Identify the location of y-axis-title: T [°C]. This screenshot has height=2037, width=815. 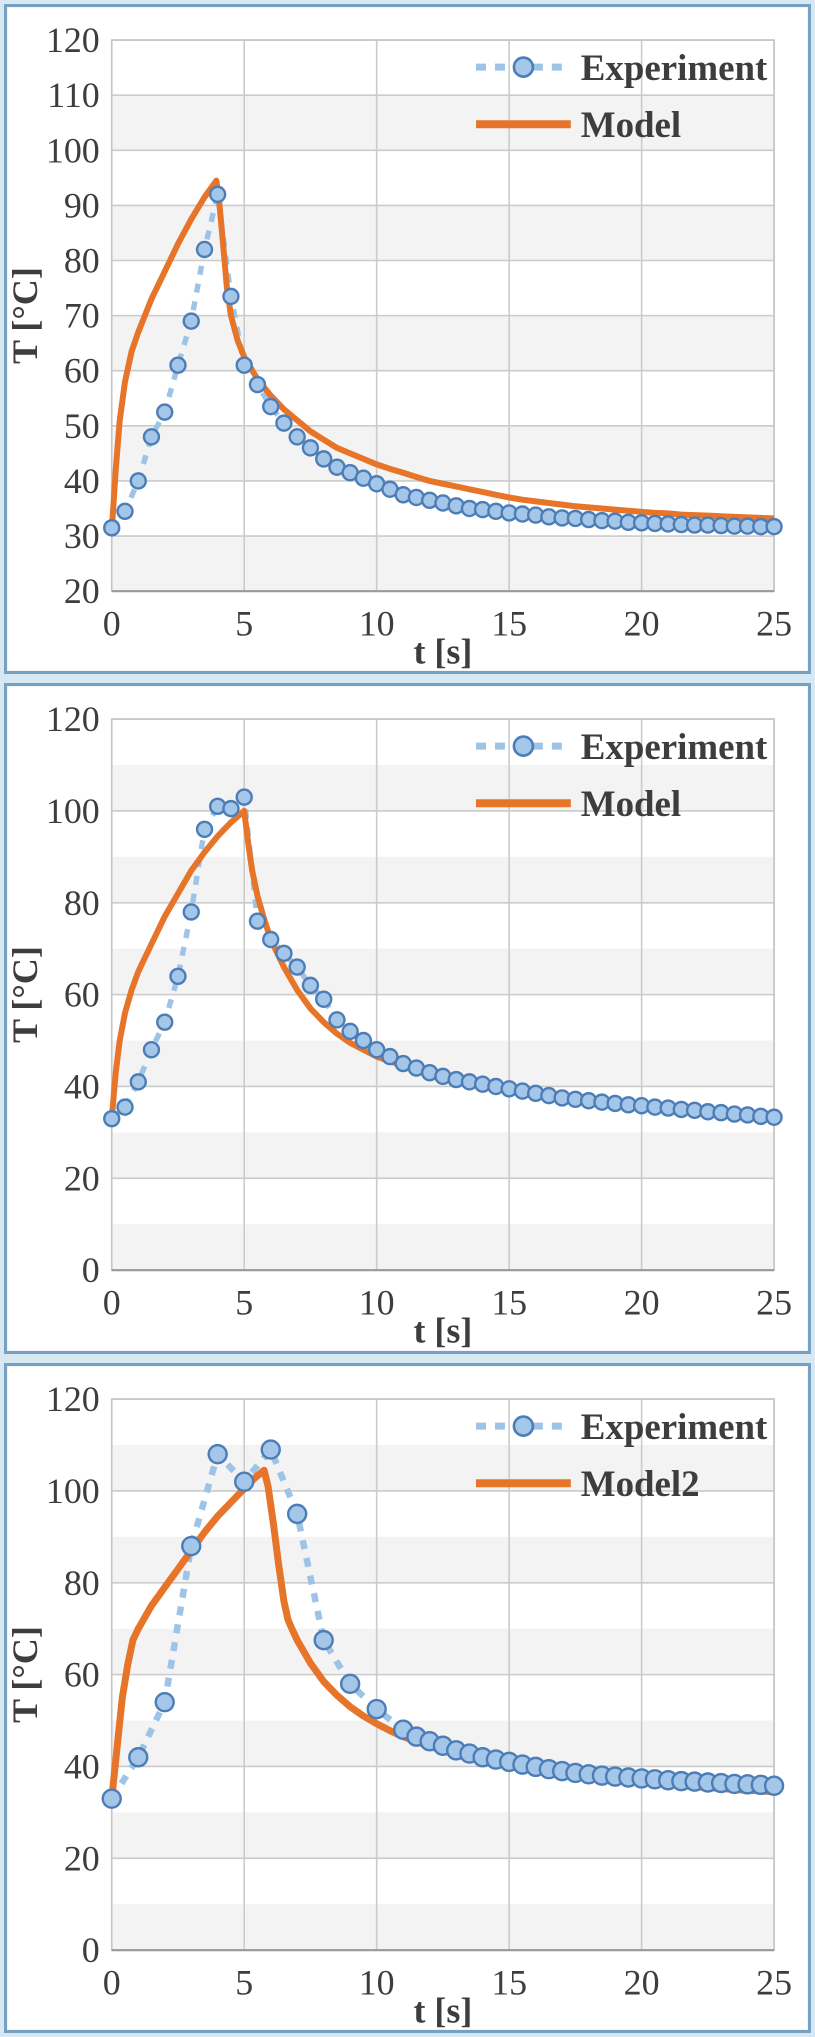
(26, 315).